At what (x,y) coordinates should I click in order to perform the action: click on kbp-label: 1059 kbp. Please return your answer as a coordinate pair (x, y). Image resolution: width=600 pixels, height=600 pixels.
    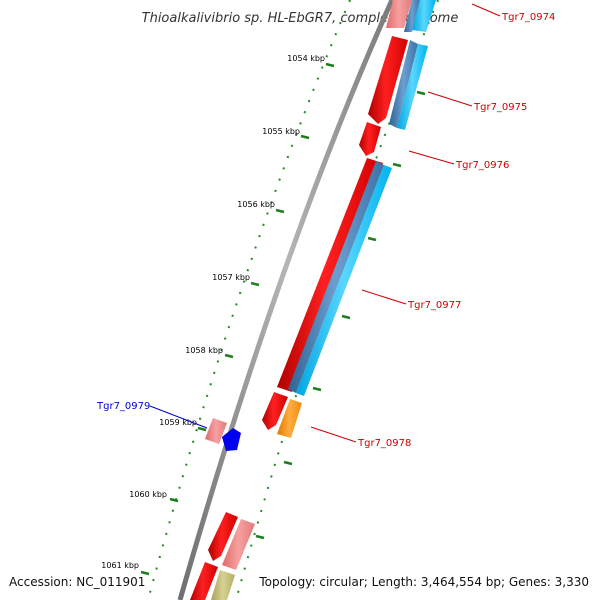
    Looking at the image, I should click on (178, 422).